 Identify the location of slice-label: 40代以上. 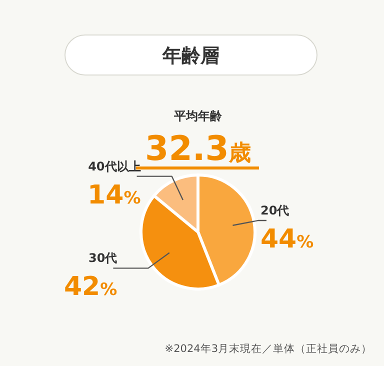
(114, 166).